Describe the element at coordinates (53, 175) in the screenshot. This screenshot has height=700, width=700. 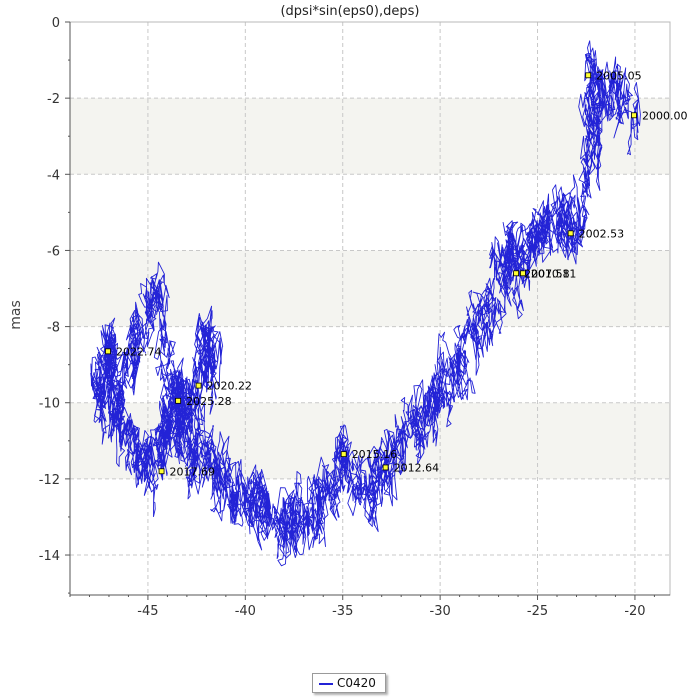
I see `y-tick-label: -4` at that location.